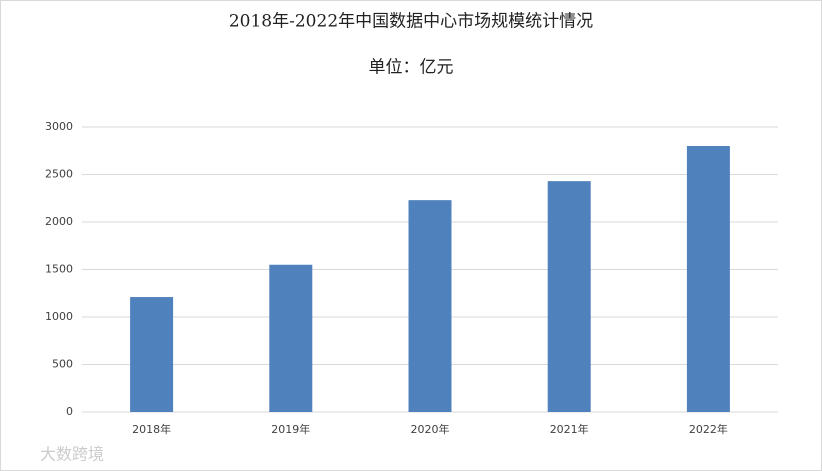  Describe the element at coordinates (59, 174) in the screenshot. I see `y-tick-label: 2500` at that location.